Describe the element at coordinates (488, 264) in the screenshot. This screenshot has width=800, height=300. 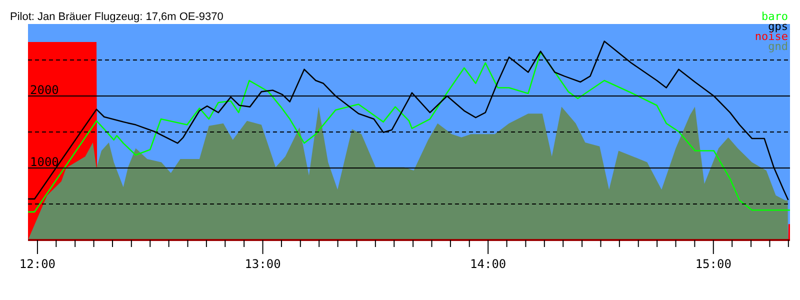
I see `x-tick-label: 14:00` at that location.